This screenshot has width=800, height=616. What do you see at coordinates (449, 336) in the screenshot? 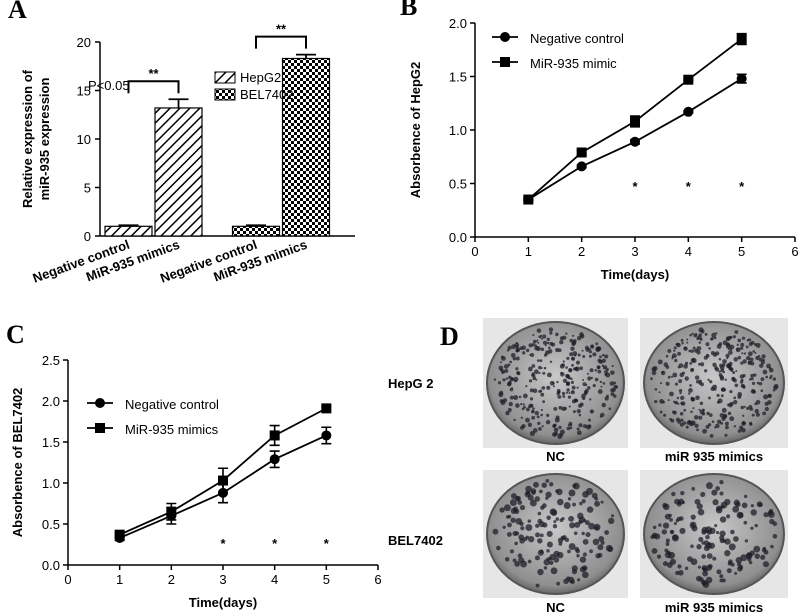
I see `panel-label: D` at bounding box center [449, 336].